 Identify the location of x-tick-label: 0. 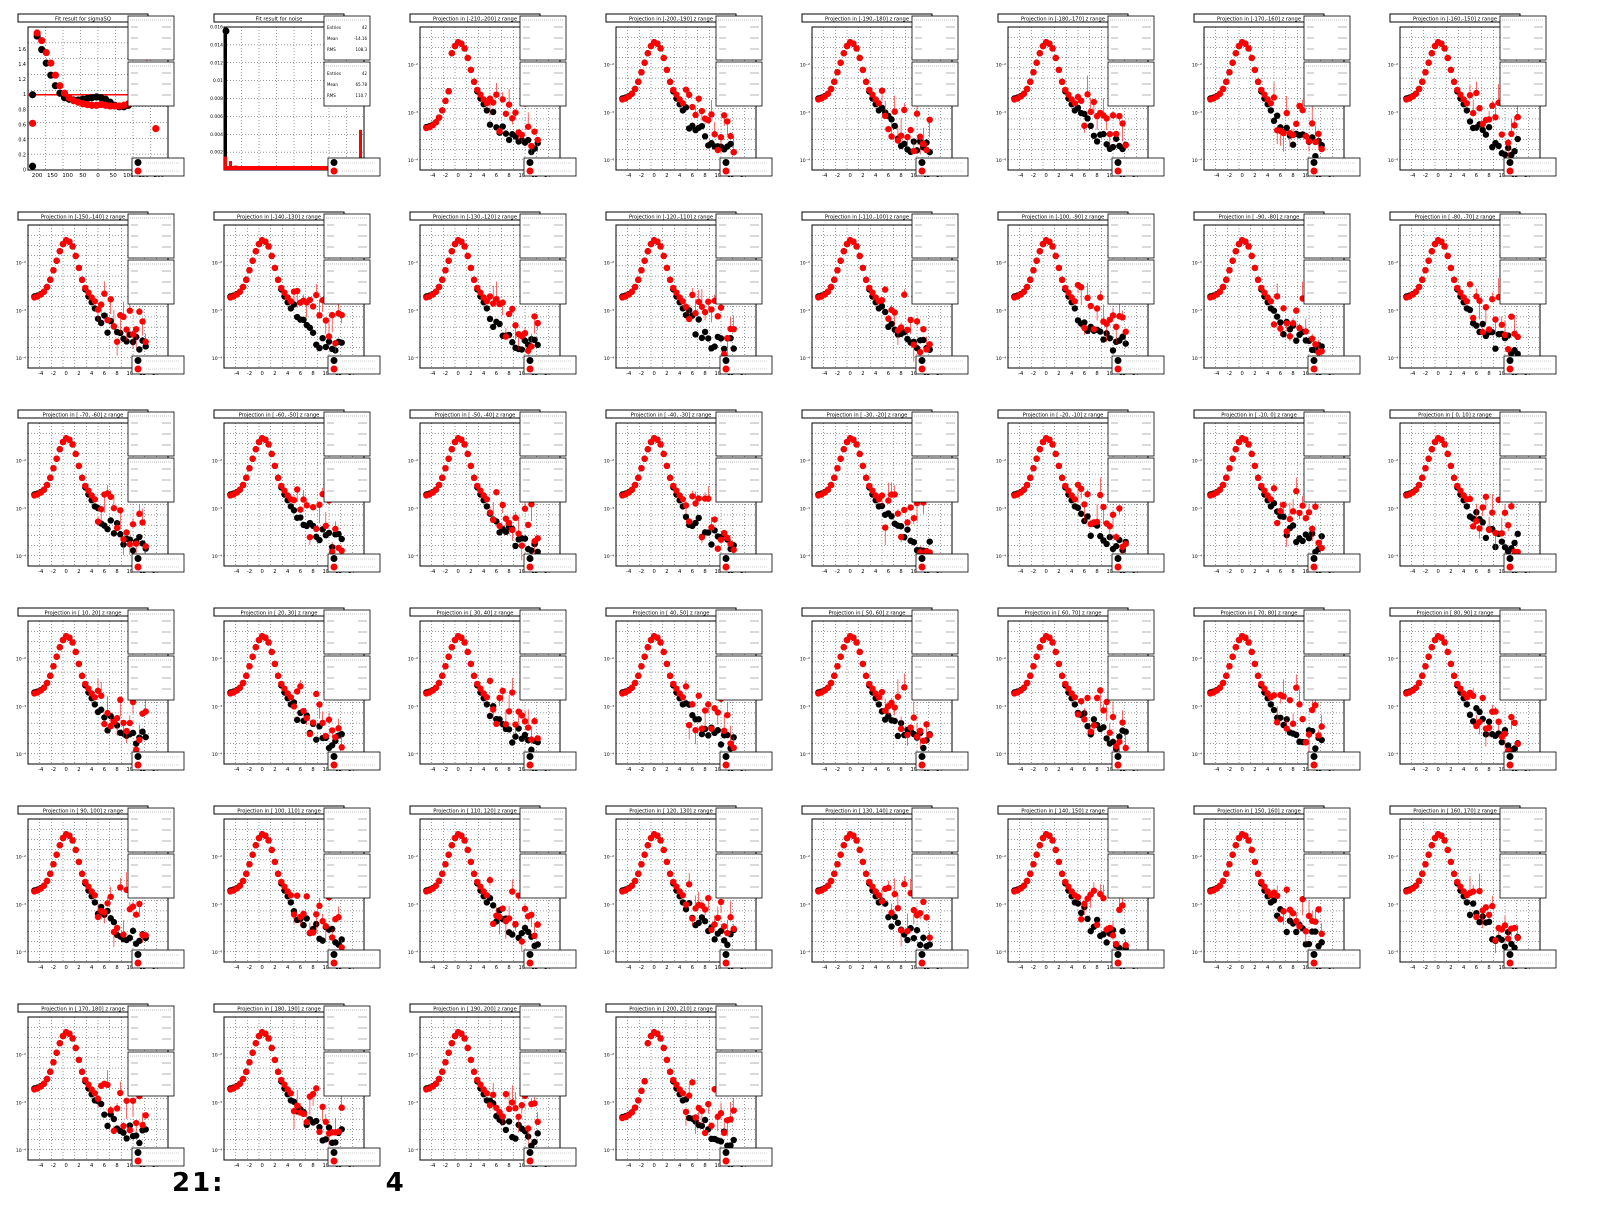
(98, 176).